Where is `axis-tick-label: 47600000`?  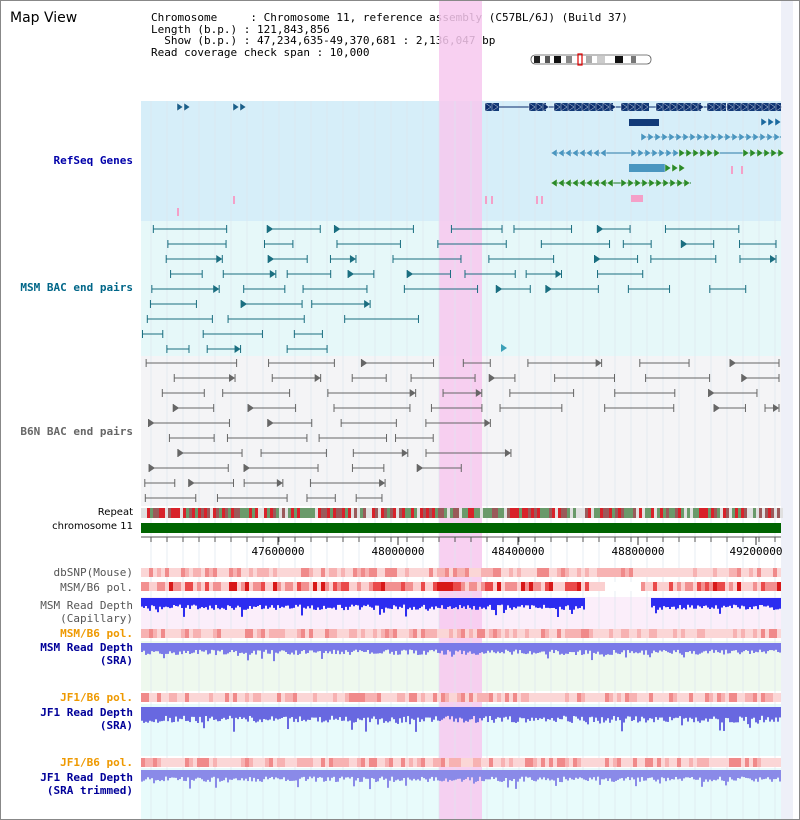 axis-tick-label: 47600000 is located at coordinates (278, 551).